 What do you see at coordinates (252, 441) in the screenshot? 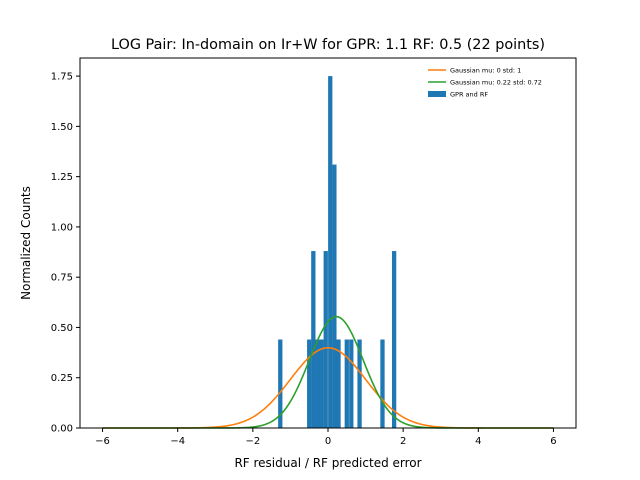
I see `x-tick-label: −2` at bounding box center [252, 441].